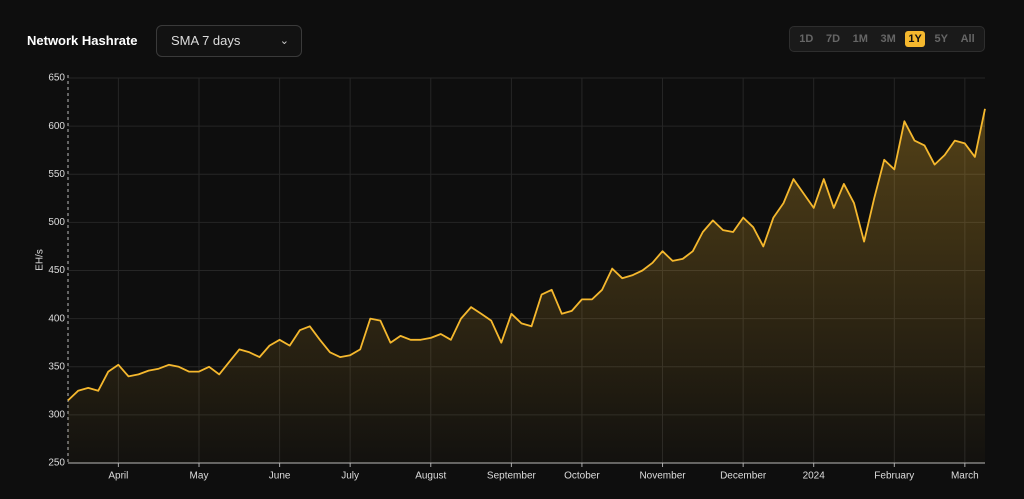 The height and width of the screenshot is (499, 1024). I want to click on range-button: 3M, so click(888, 39).